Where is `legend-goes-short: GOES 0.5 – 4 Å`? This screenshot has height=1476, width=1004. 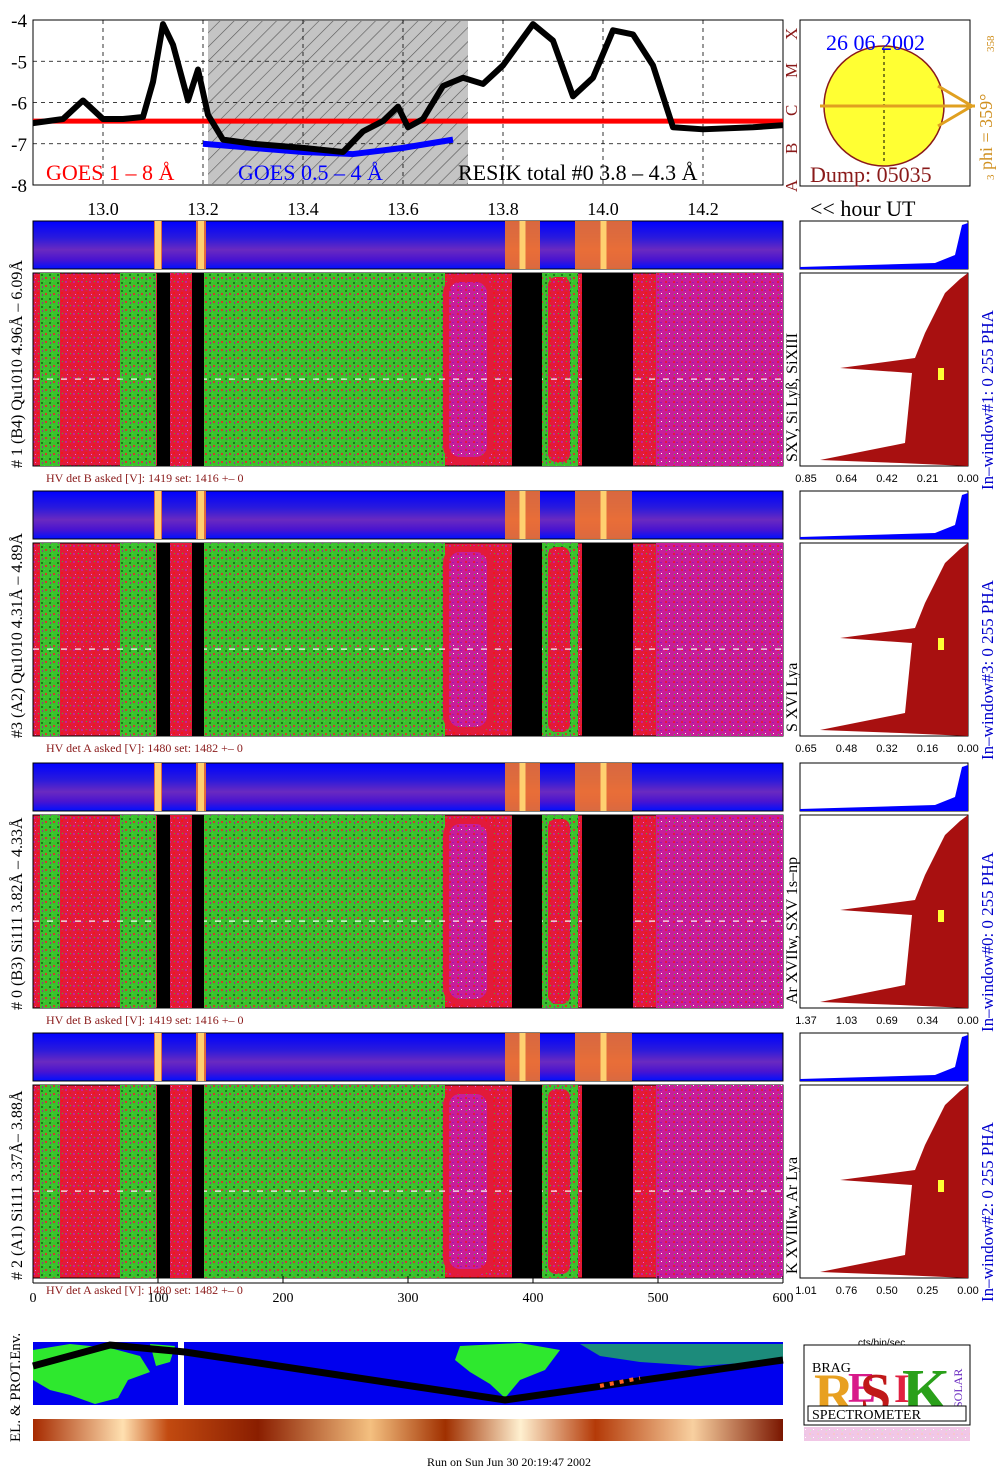
legend-goes-short: GOES 0.5 – 4 Å is located at coordinates (310, 172).